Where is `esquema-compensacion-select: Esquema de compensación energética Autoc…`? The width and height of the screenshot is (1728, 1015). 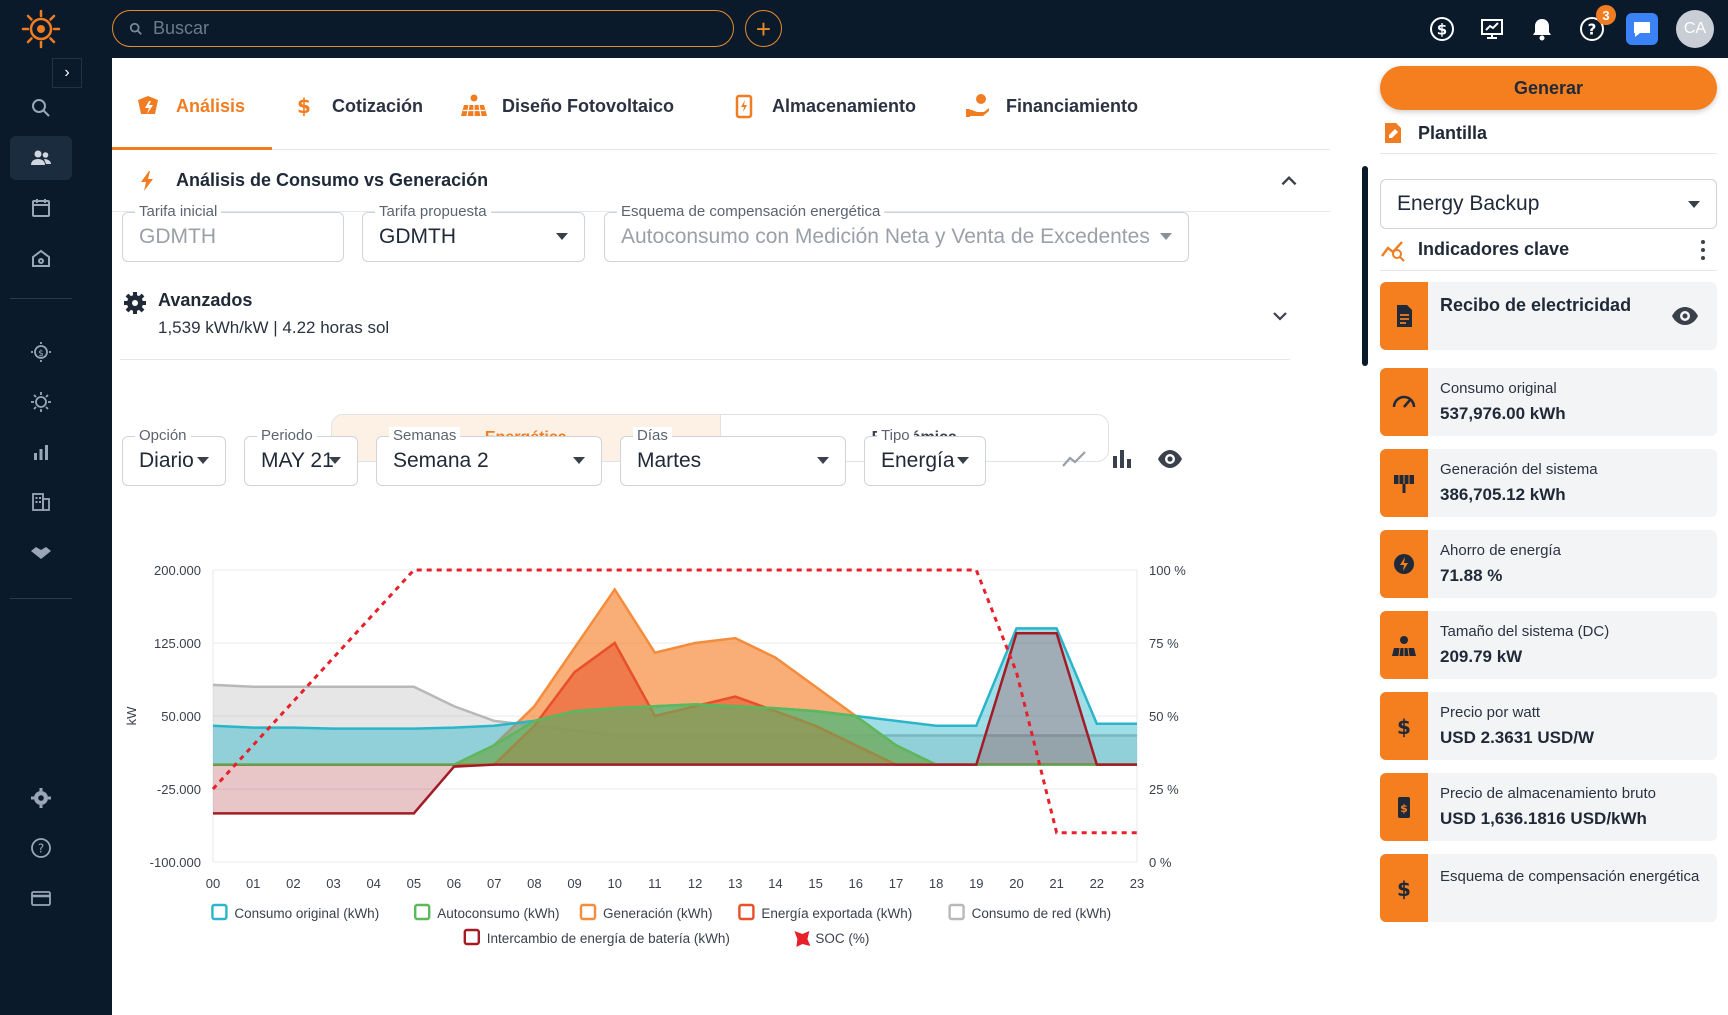 esquema-compensacion-select: Esquema de compensación energética Autoc… is located at coordinates (896, 232).